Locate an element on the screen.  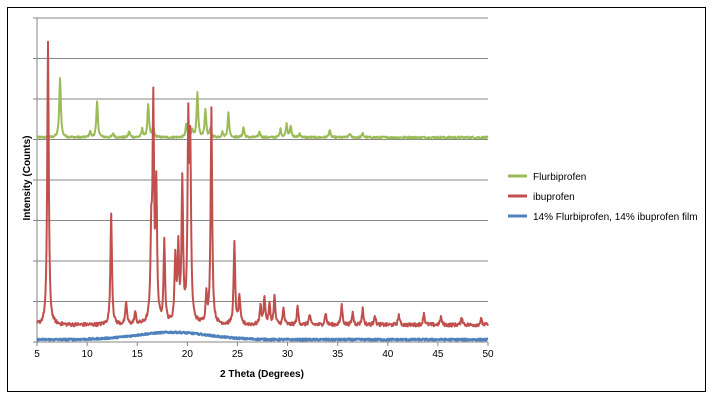
legend-label: ibuprofen is located at coordinates (554, 197).